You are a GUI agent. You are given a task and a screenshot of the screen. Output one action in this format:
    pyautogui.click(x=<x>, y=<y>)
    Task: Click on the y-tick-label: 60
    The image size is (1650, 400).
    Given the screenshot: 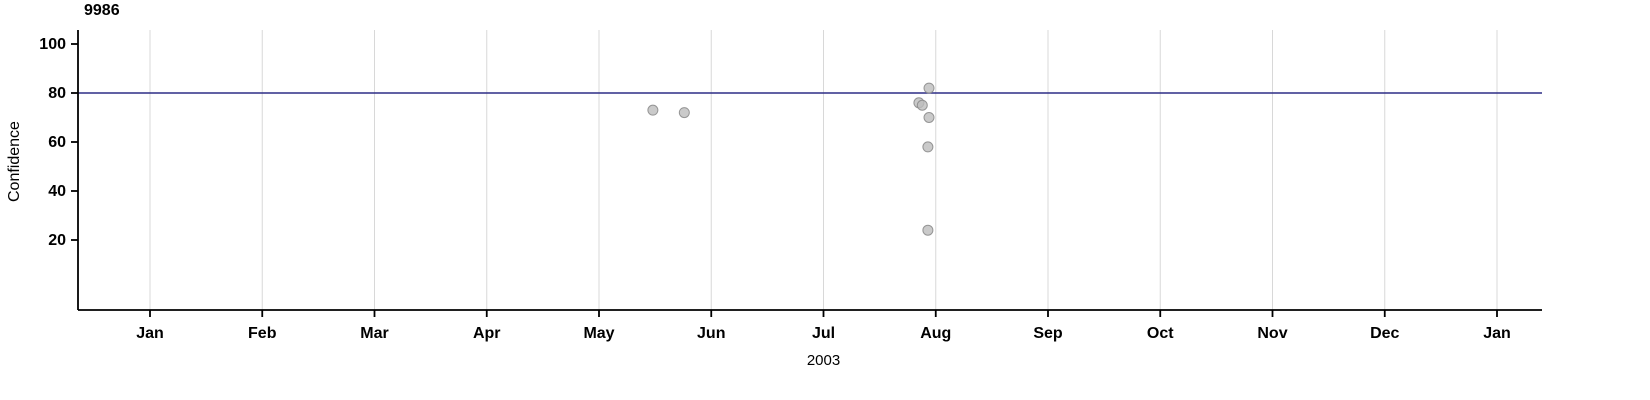 What is the action you would take?
    pyautogui.click(x=57, y=142)
    